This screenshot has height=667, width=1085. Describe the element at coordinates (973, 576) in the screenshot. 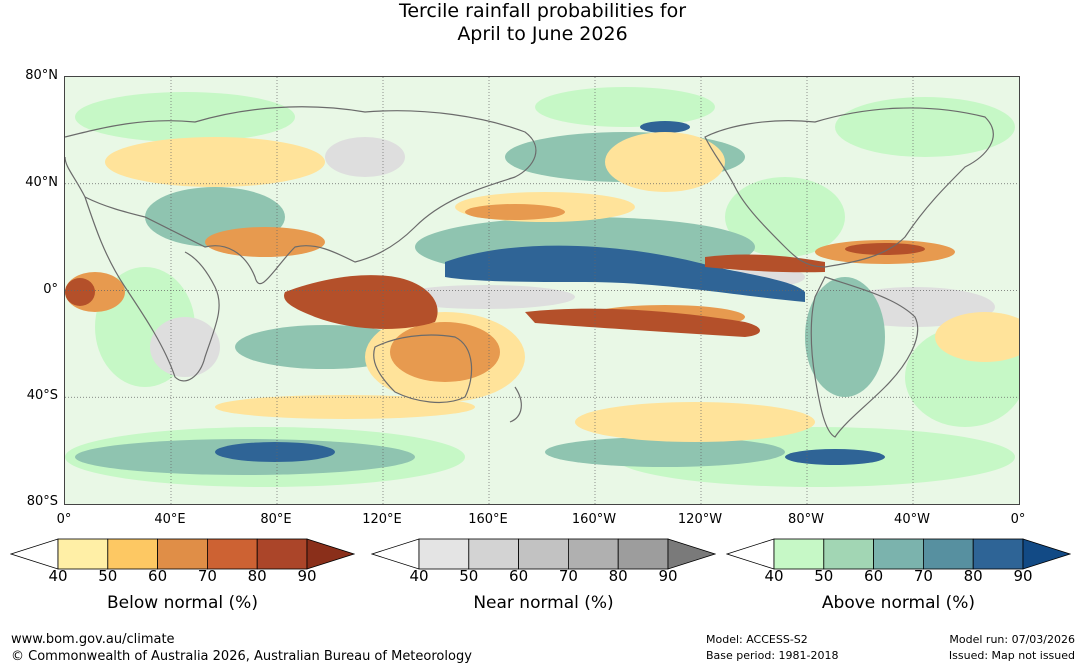

I see `colorbar-above-tick-80: 80` at that location.